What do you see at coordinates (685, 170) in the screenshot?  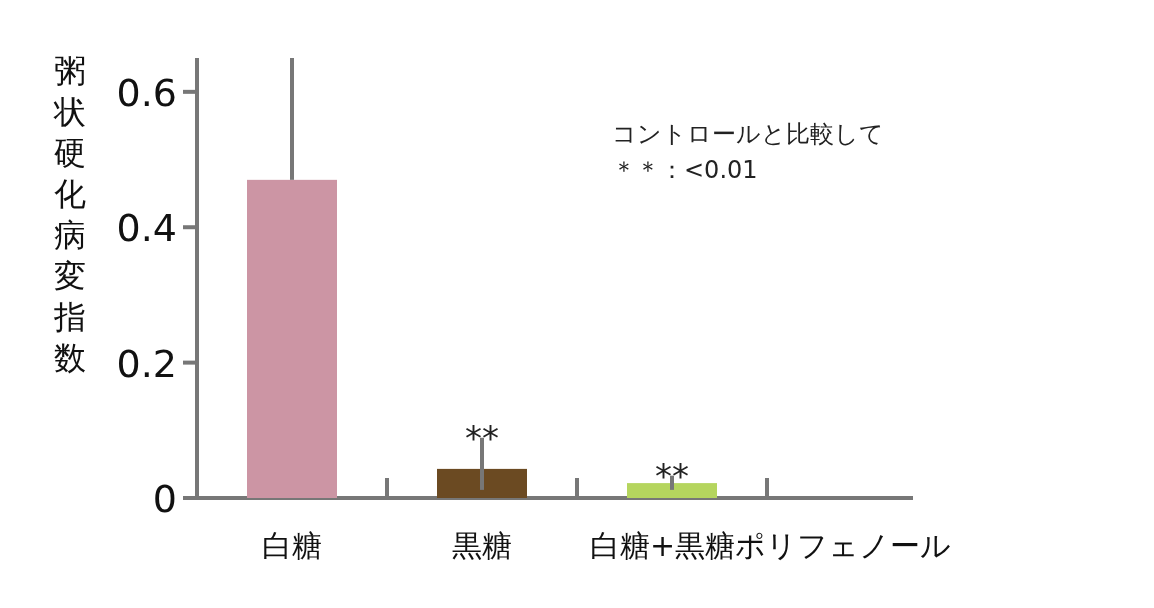 I see `annotation: ＊＊：<0.01` at bounding box center [685, 170].